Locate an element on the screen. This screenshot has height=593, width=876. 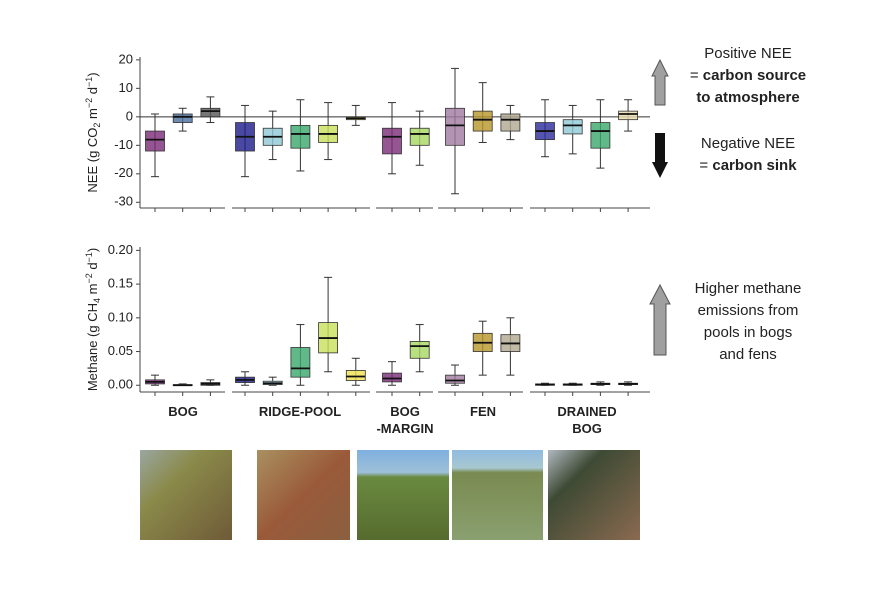
y-axis-label: NEE (g CO2 m−2 d−1) is located at coordinates (93, 132).